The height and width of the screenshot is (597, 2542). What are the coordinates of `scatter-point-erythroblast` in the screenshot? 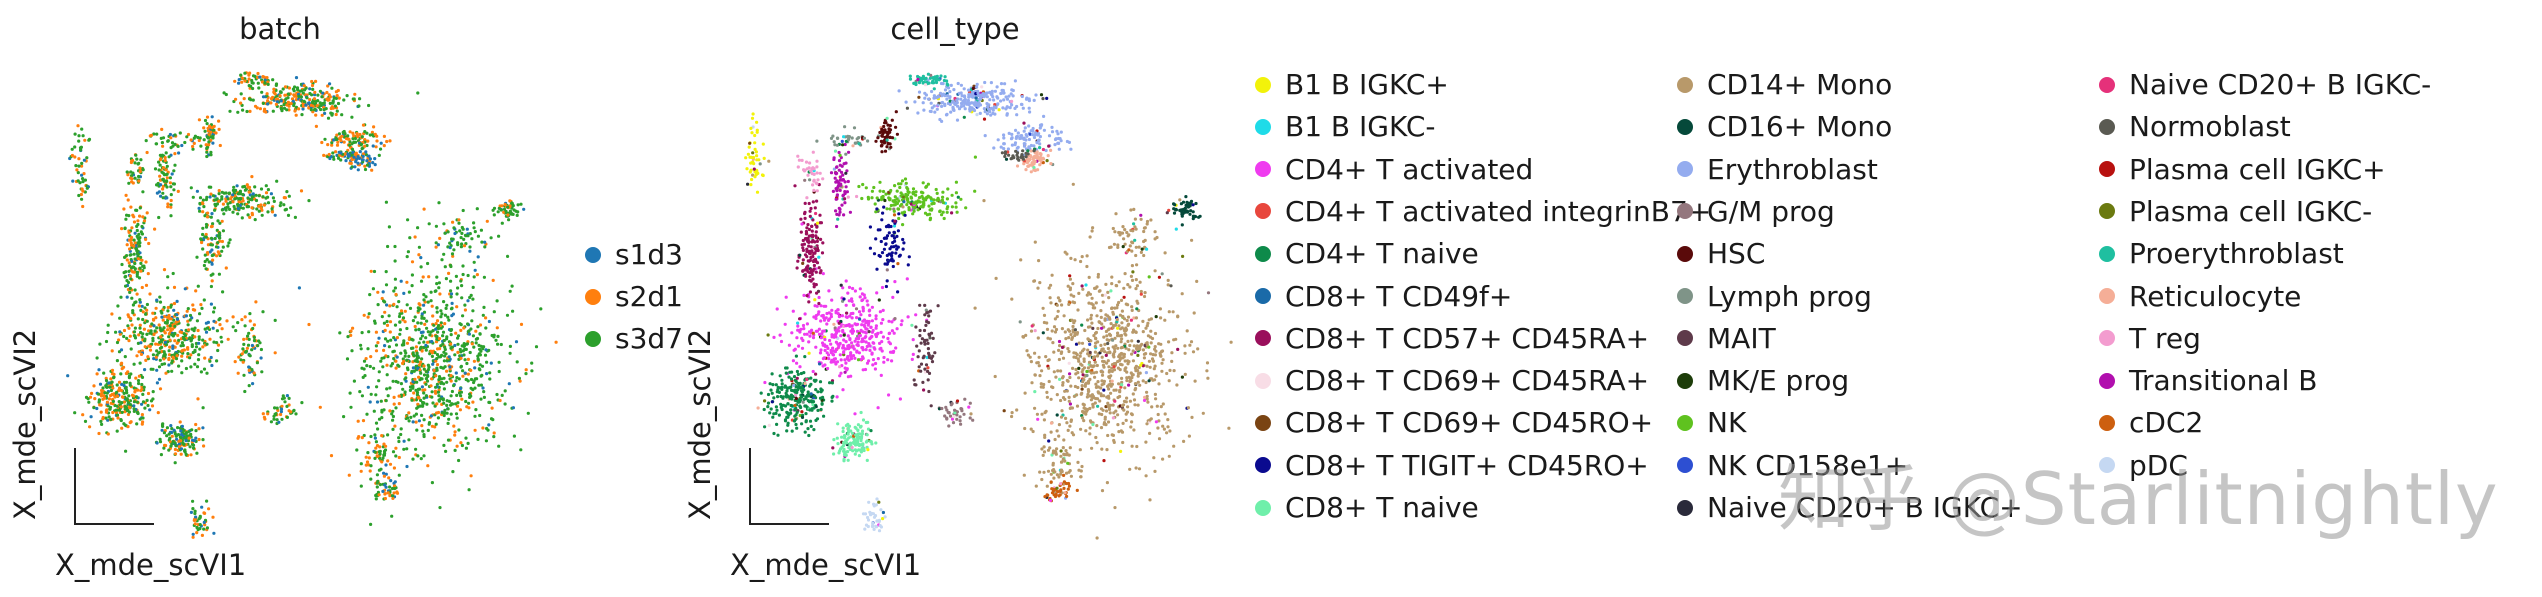 It's located at (1146, 373).